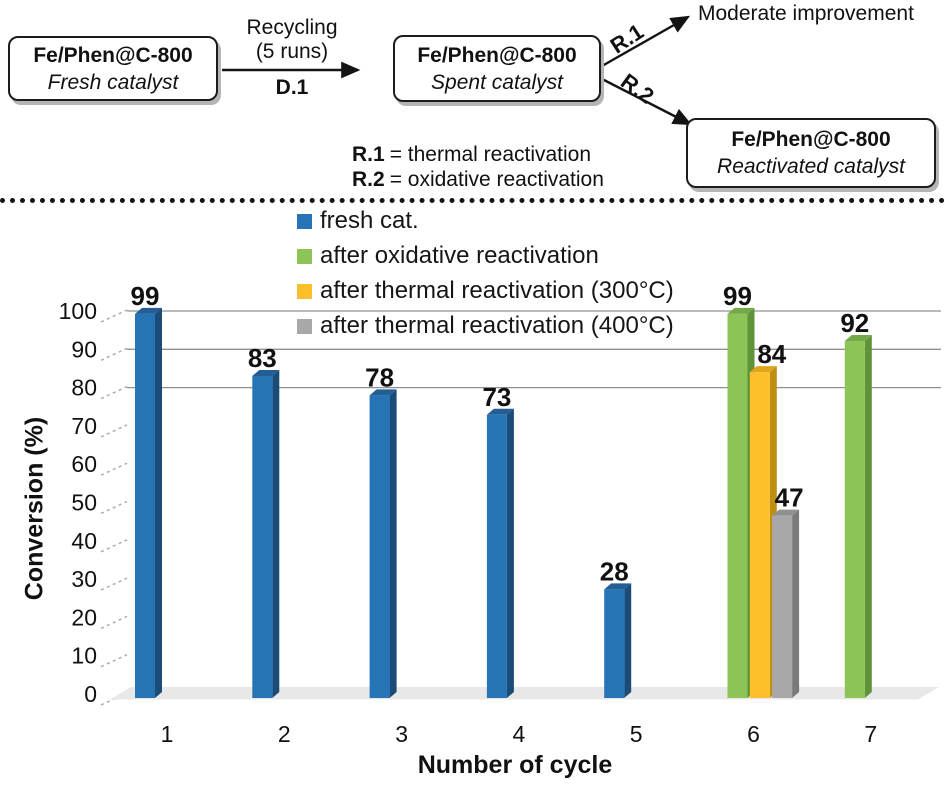 Image resolution: width=945 pixels, height=786 pixels. What do you see at coordinates (292, 27) in the screenshot?
I see `recycling-label: Recycling` at bounding box center [292, 27].